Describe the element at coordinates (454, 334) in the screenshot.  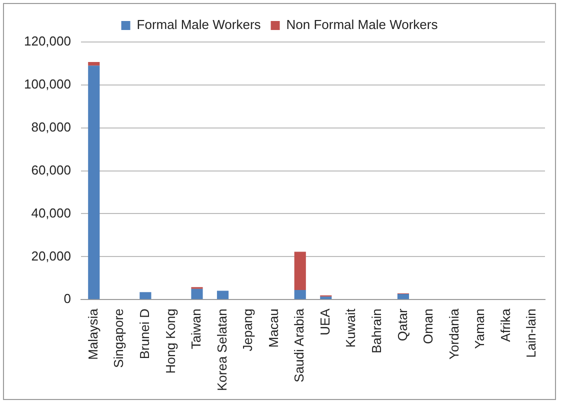
I see `x-tick-label: Yordania` at that location.